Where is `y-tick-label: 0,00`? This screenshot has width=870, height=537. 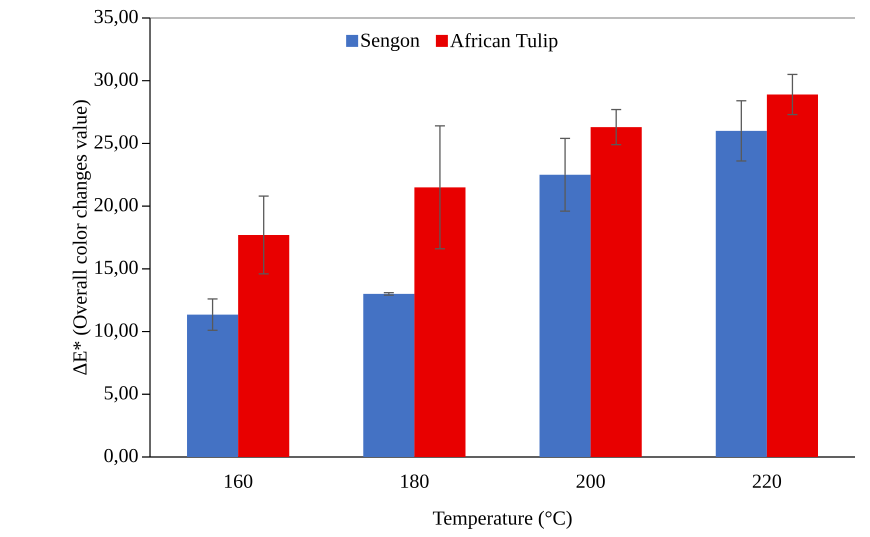
y-tick-label: 0,00 is located at coordinates (121, 457).